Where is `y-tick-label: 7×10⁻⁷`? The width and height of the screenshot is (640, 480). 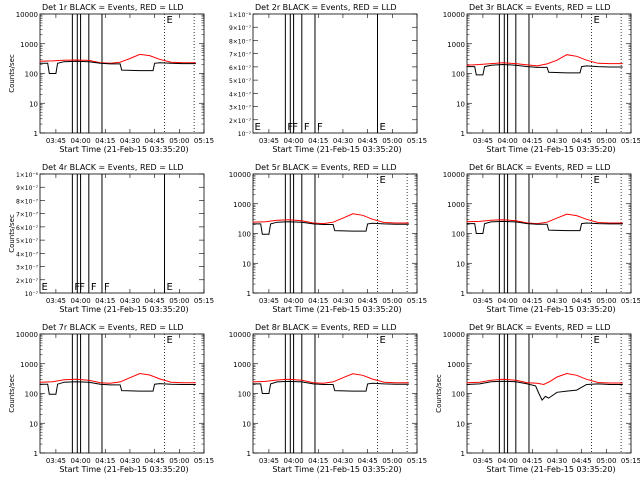 y-tick-label: 7×10⁻⁷ is located at coordinates (240, 55).